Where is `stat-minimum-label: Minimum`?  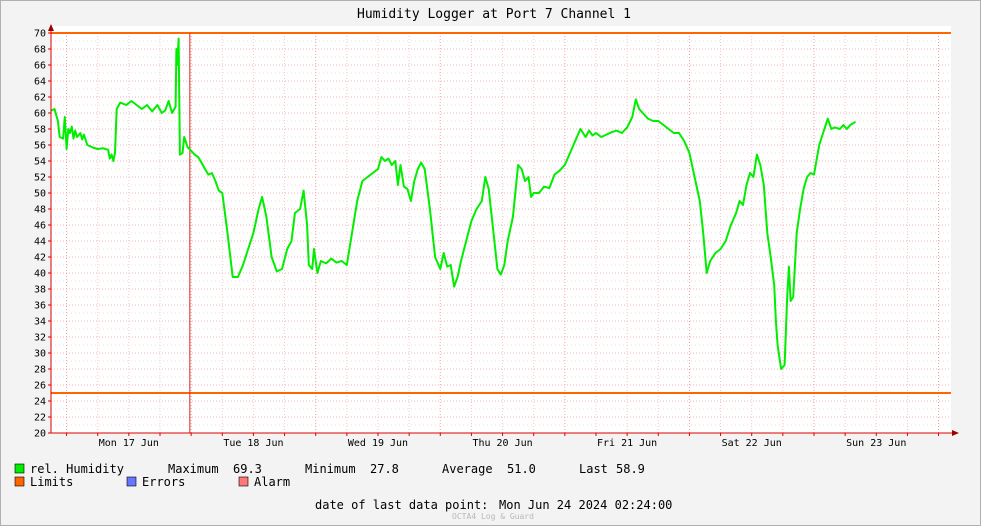 stat-minimum-label: Minimum is located at coordinates (330, 469).